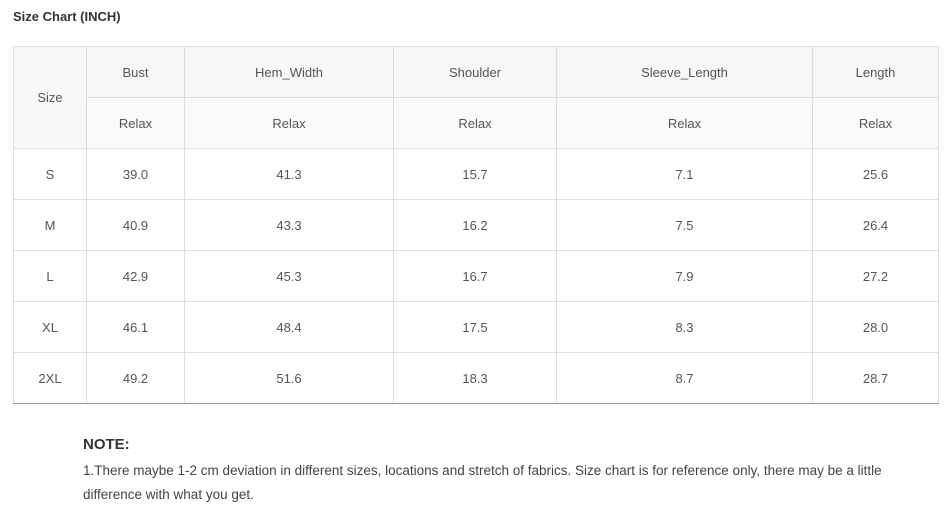 The image size is (945, 520). Describe the element at coordinates (684, 378) in the screenshot. I see `table-cell: 8.7` at that location.